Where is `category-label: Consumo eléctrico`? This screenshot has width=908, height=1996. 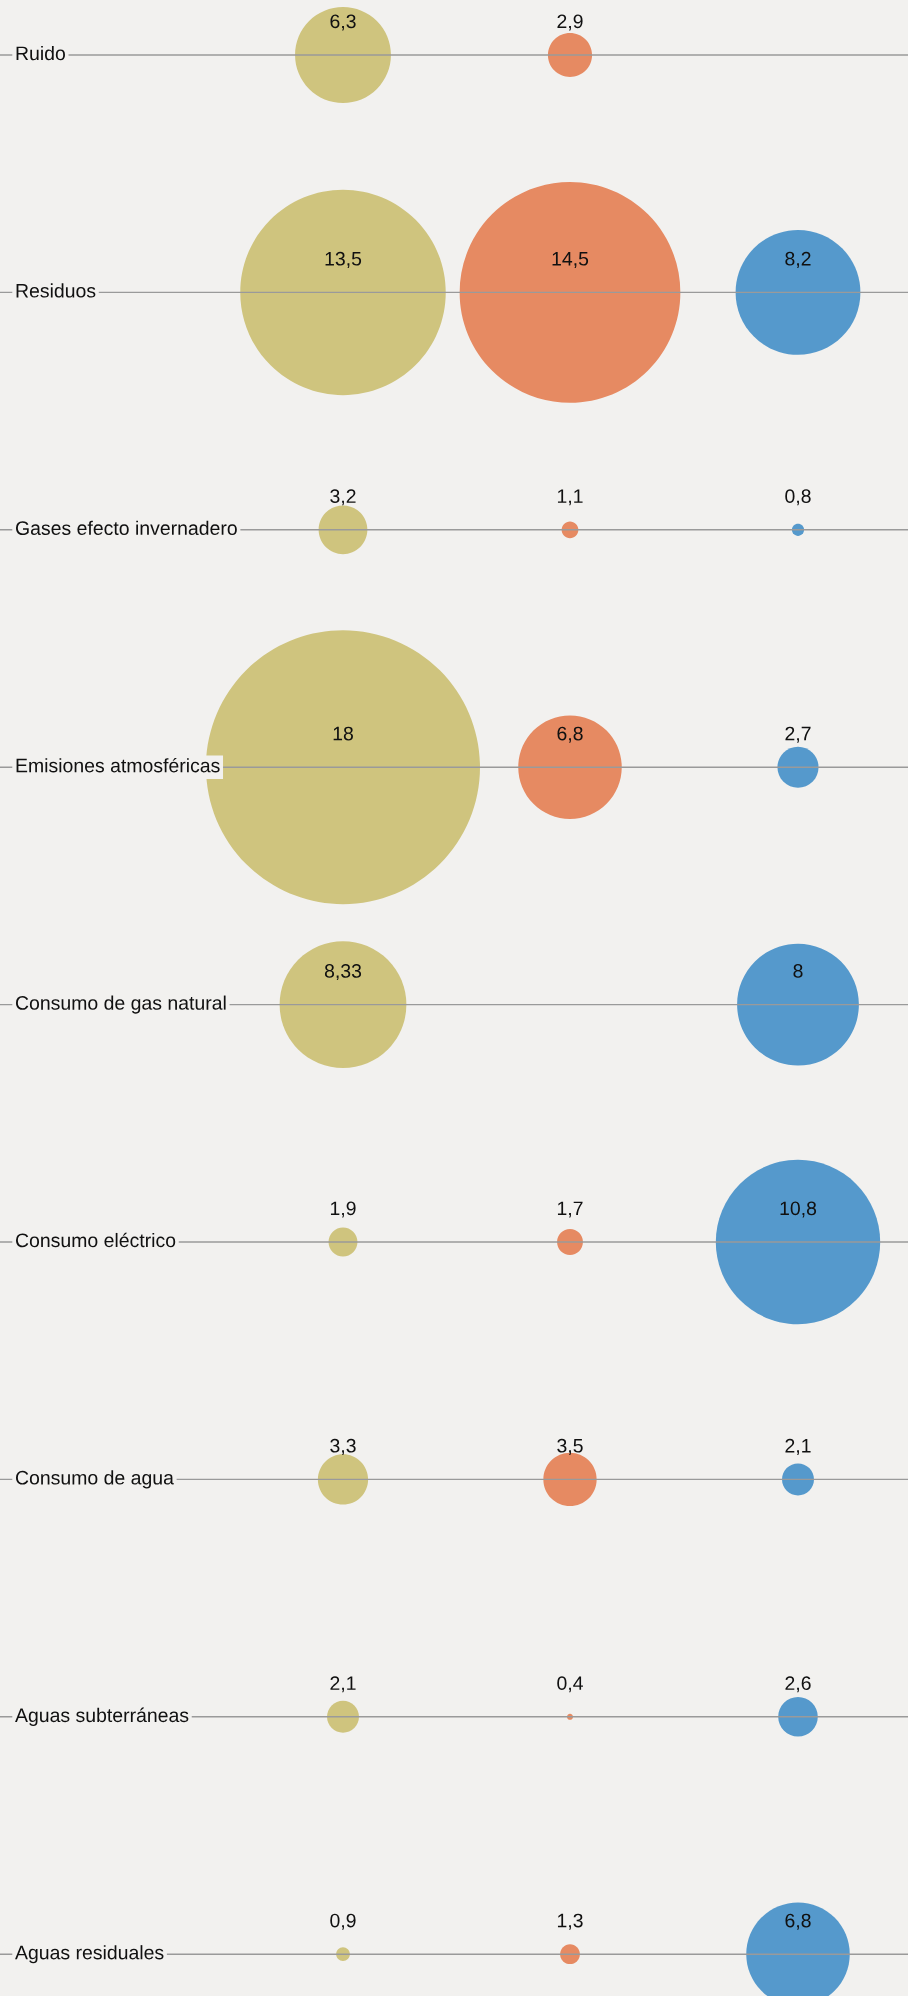 category-label: Consumo eléctrico is located at coordinates (95, 1240).